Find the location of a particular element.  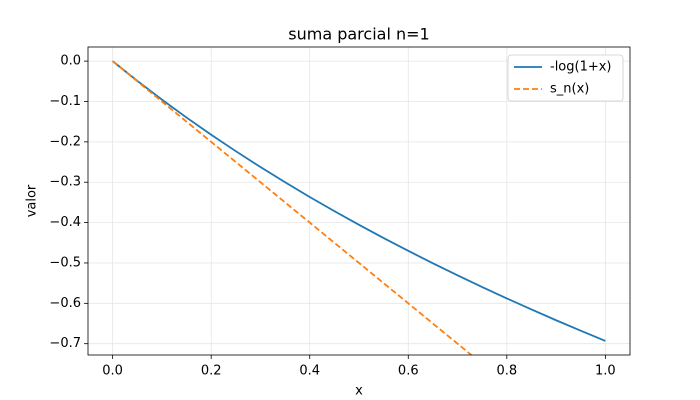

y-tick-label: −0.4 is located at coordinates (65, 222).